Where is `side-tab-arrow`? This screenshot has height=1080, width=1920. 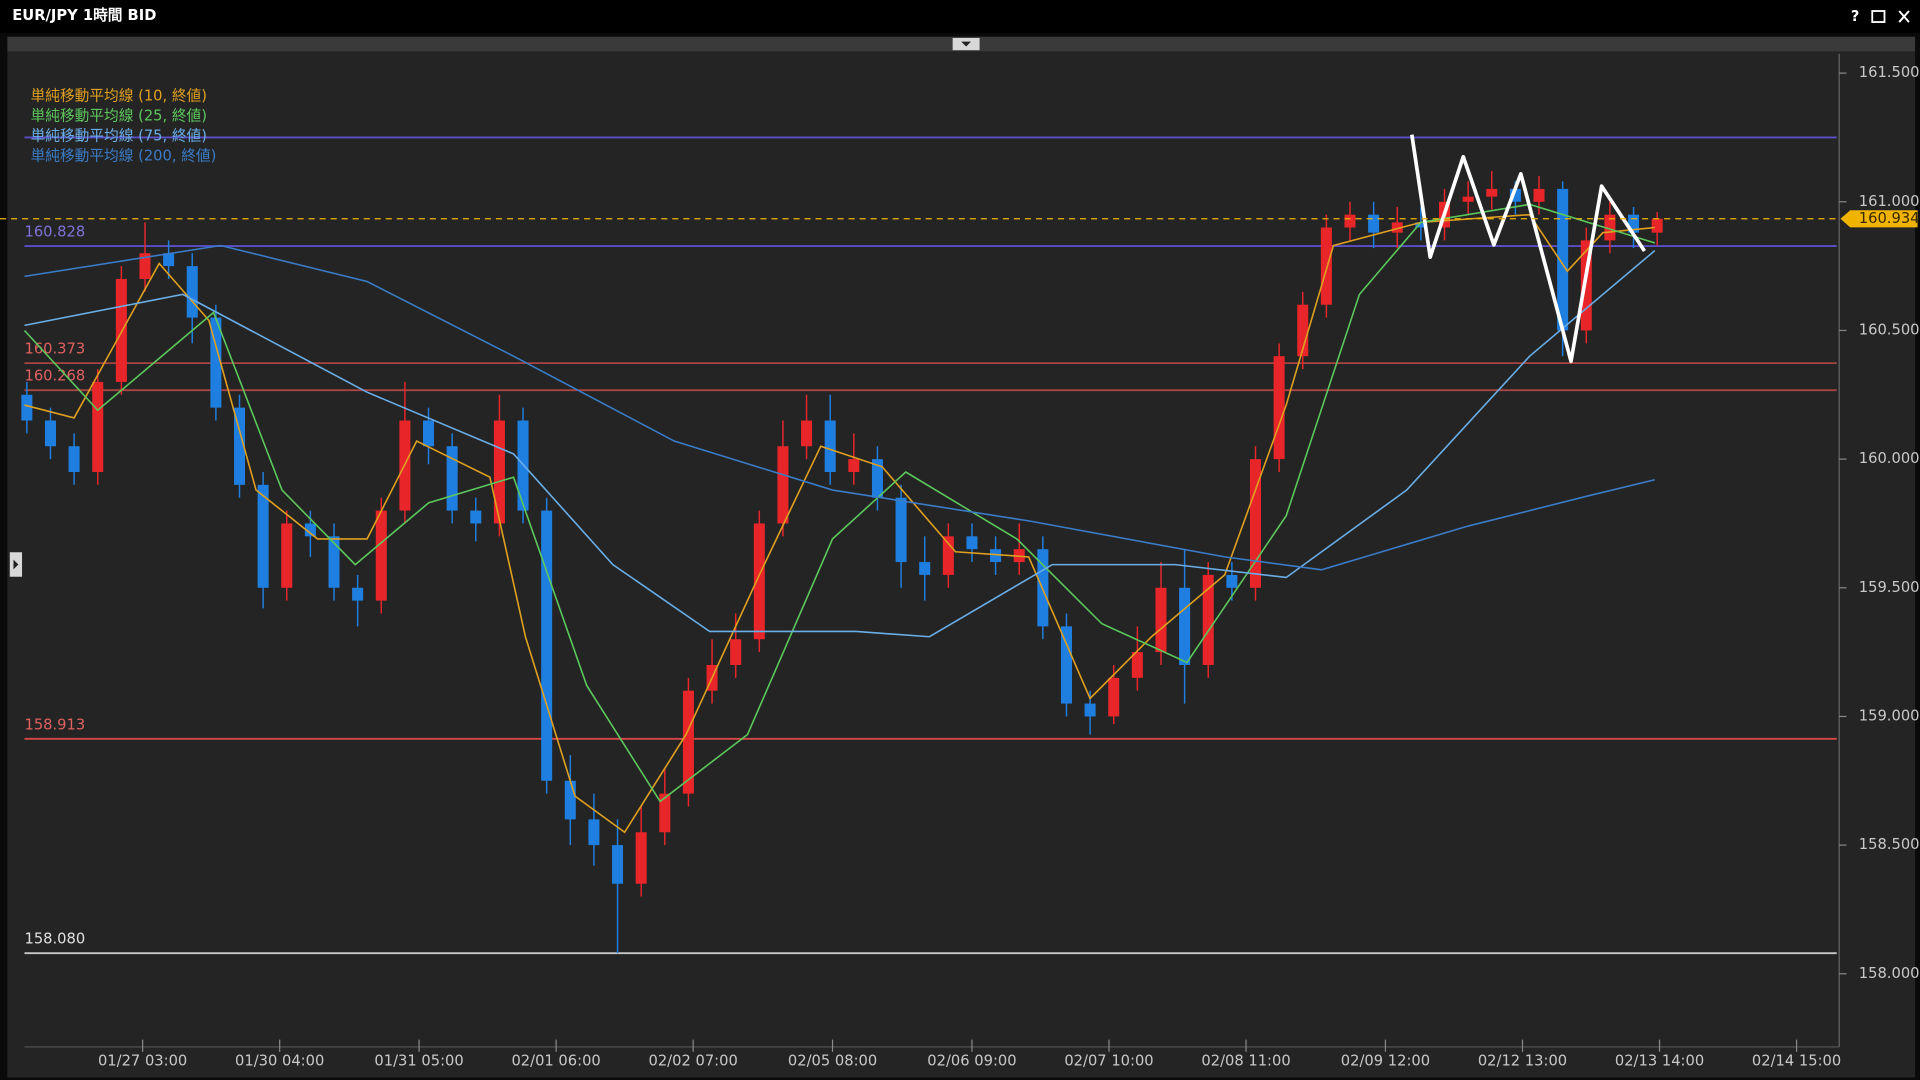
side-tab-arrow is located at coordinates (16, 564).